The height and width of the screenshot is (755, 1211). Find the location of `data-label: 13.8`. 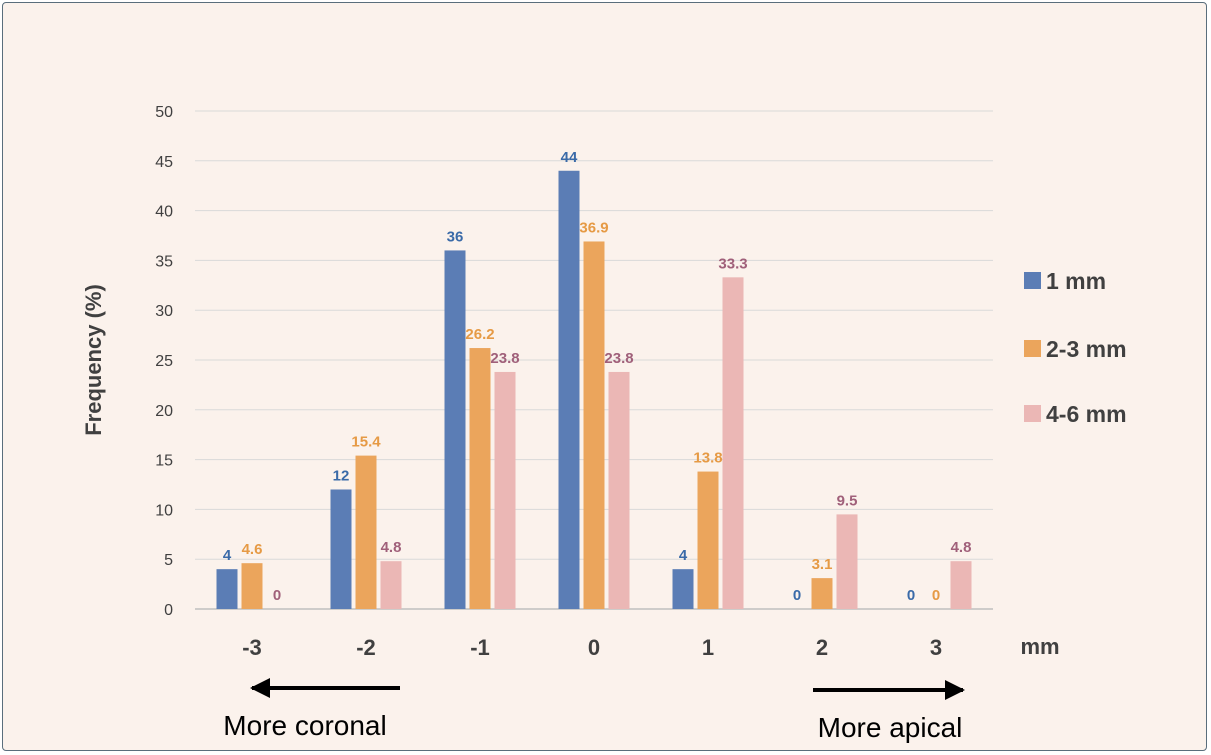

data-label: 13.8 is located at coordinates (707, 458).